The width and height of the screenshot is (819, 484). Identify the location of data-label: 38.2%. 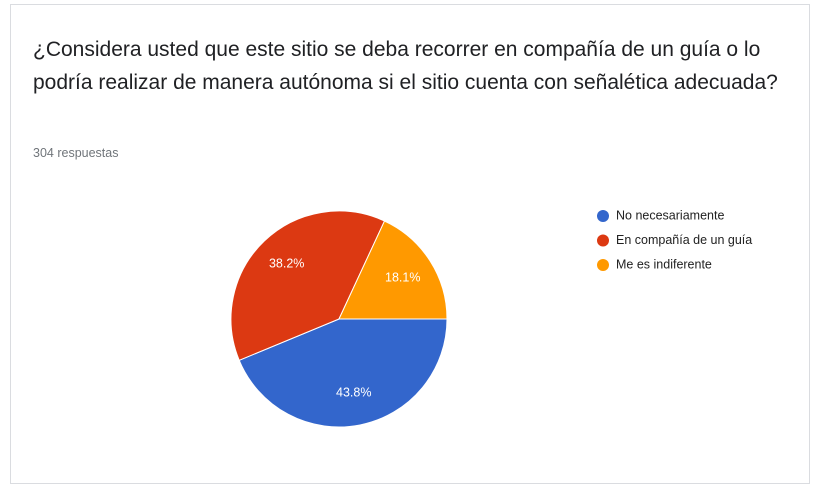
(286, 264).